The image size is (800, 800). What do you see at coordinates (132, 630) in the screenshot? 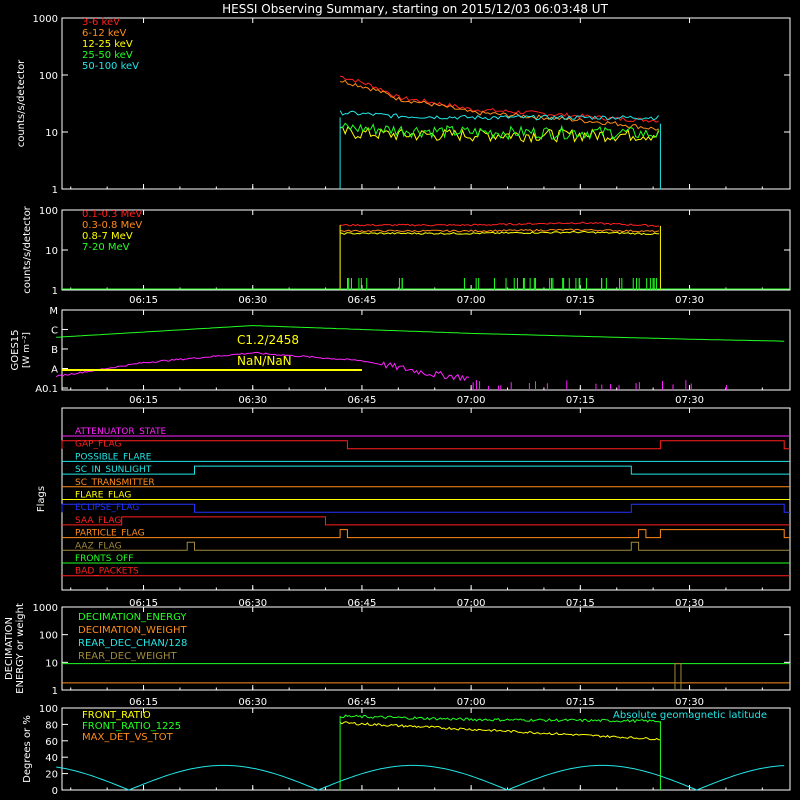
I see `legend-entry: DECIMATION_WEIGHT` at bounding box center [132, 630].